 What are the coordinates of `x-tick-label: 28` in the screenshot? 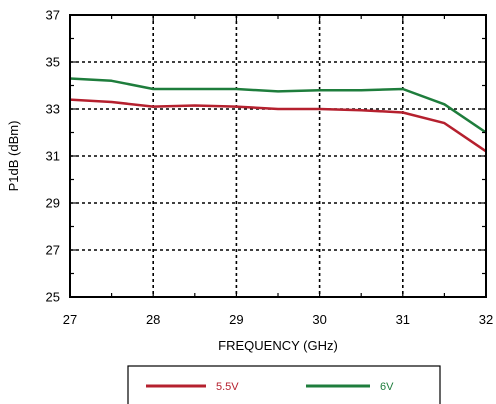 It's located at (153, 319).